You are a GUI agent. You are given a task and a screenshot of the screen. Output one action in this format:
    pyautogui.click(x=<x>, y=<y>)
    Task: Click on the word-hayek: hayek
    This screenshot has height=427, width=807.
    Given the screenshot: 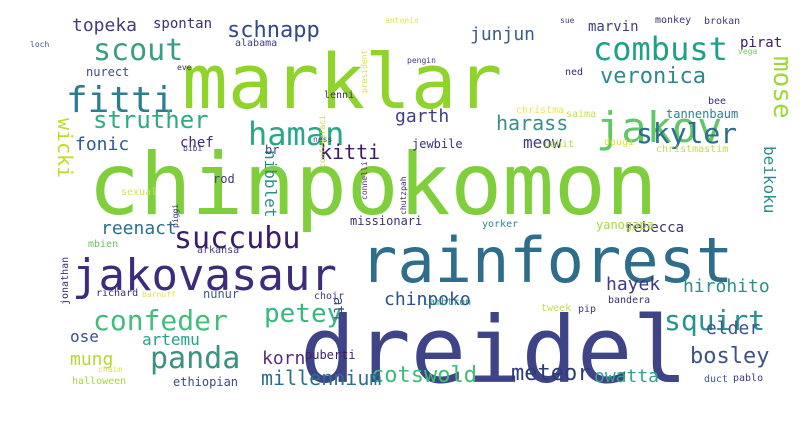 What is the action you would take?
    pyautogui.click(x=633, y=284)
    